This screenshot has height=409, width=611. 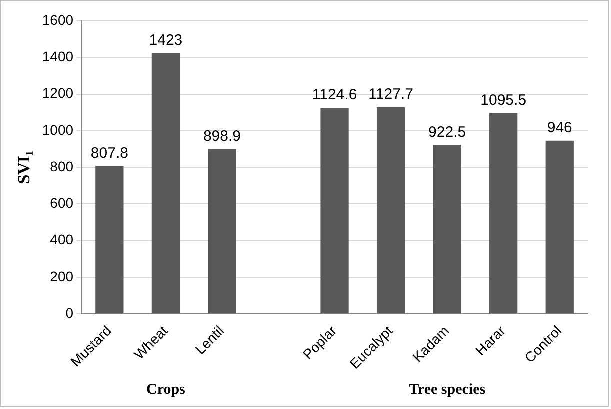 I want to click on y-tick-label: 200, so click(x=62, y=276).